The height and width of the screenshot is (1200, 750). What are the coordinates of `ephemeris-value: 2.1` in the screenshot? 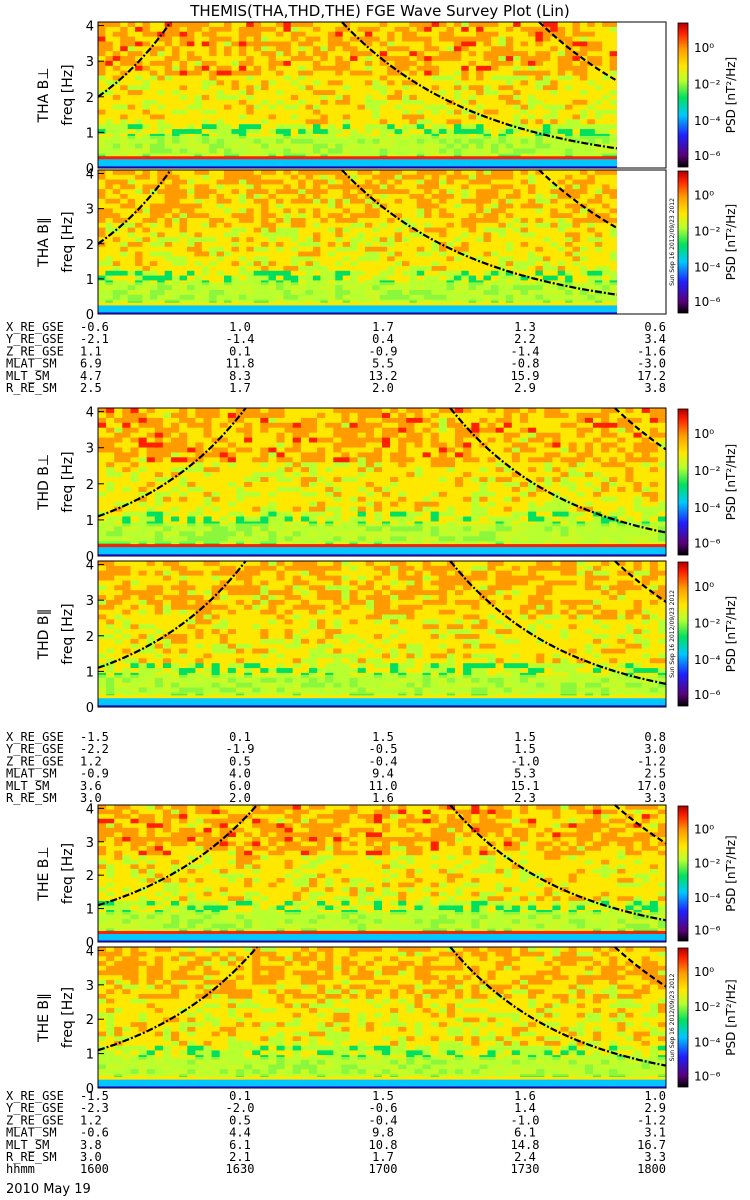 It's located at (240, 1157).